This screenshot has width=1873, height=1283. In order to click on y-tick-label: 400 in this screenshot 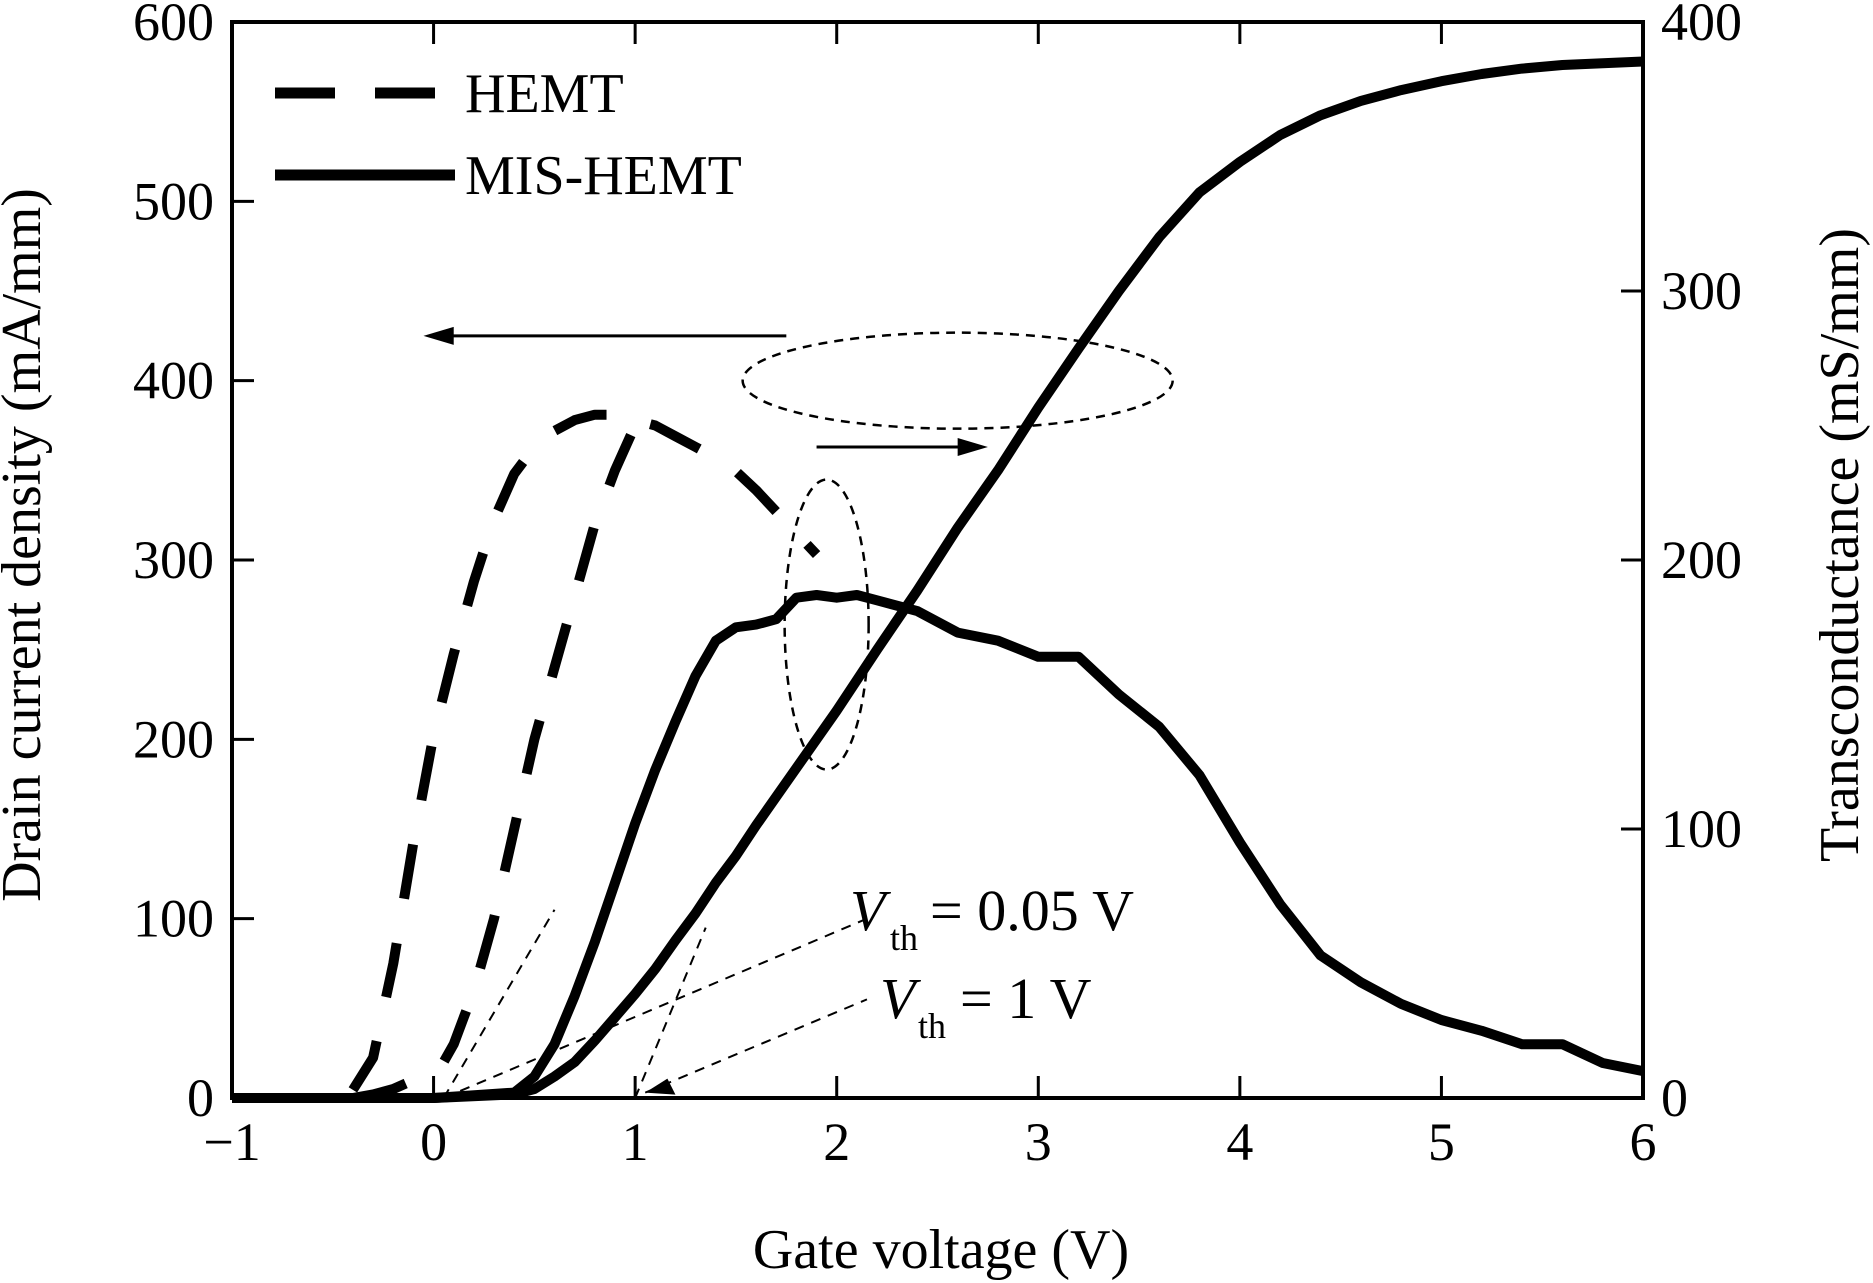, I will do `click(173, 381)`.